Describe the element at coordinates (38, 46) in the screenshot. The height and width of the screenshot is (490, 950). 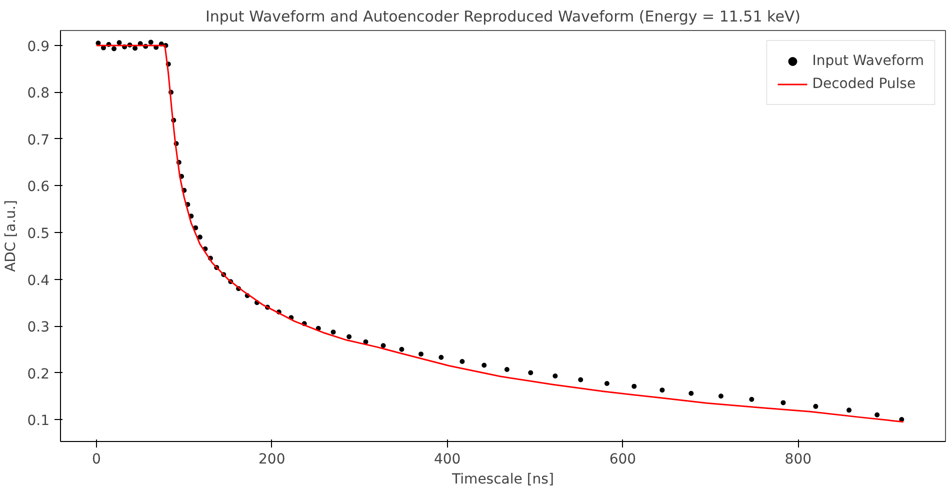
I see `y-tick-label: 0.9` at that location.